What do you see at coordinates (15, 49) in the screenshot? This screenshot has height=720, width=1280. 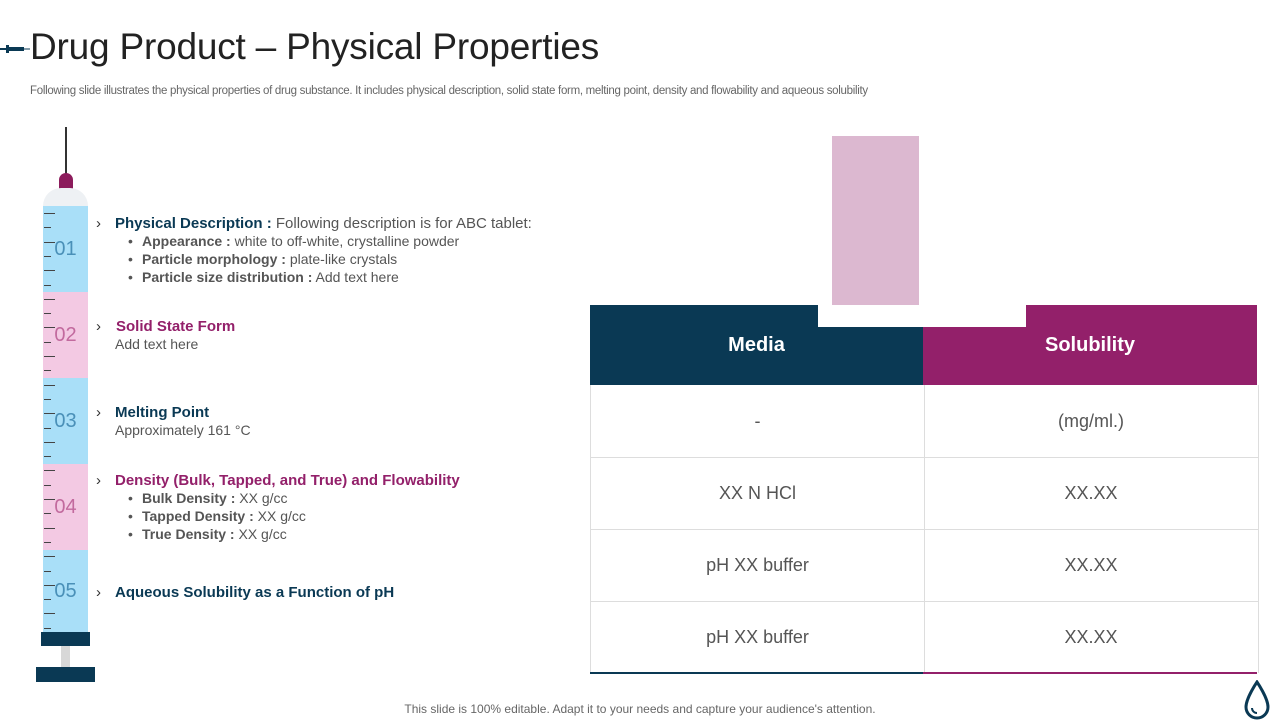 I see `syringe-icon` at bounding box center [15, 49].